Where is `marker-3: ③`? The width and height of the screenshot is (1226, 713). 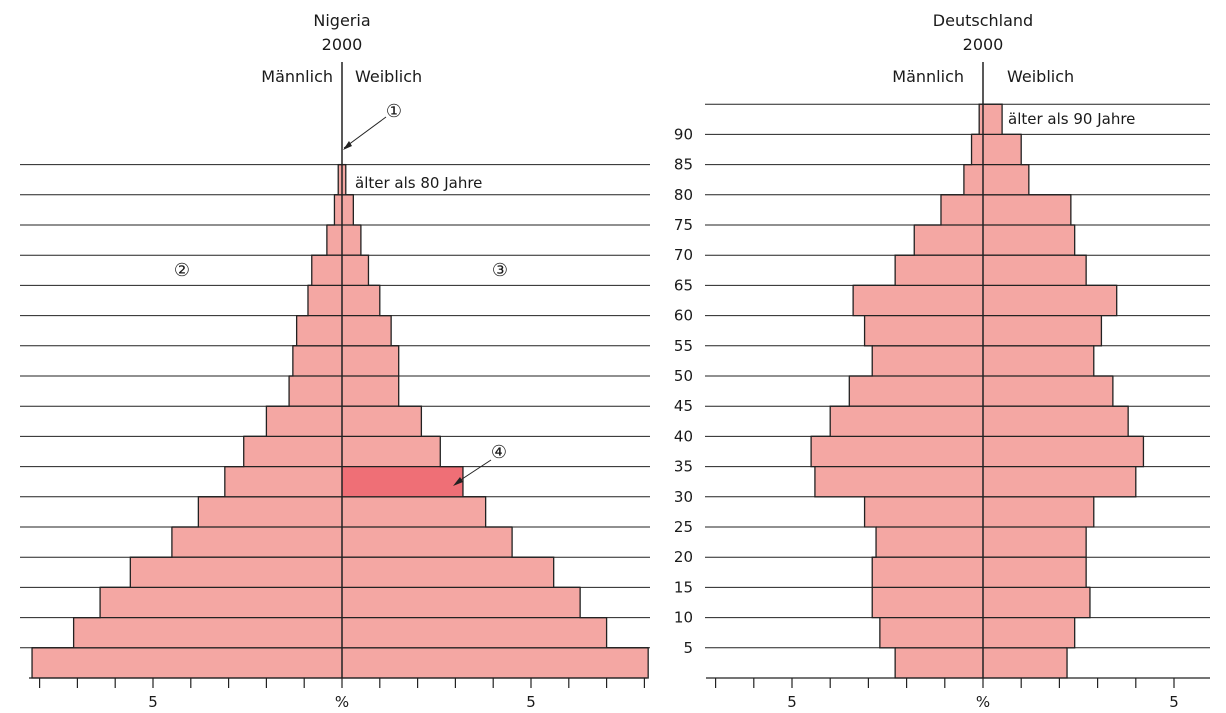
marker-3: ③ is located at coordinates (500, 270).